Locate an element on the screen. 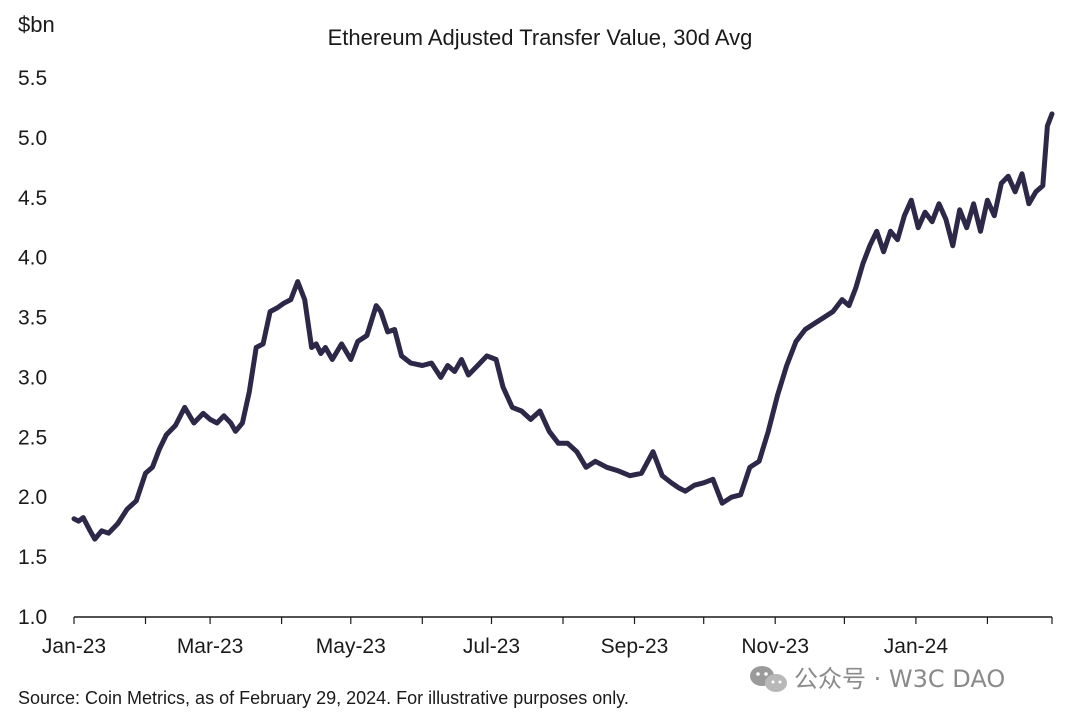 The image size is (1080, 720). y-axis-unit-label: $bn is located at coordinates (36, 24).